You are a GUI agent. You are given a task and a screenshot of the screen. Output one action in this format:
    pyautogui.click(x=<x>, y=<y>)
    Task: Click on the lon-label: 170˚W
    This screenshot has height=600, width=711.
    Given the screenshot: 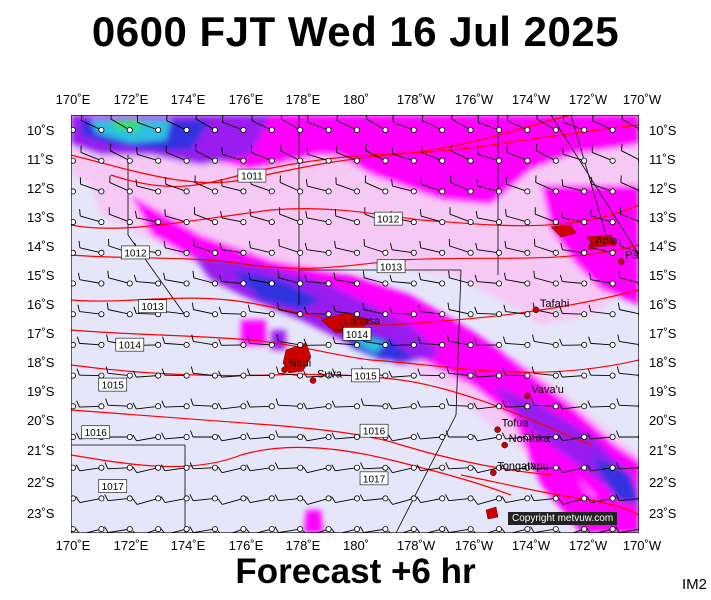 What is the action you would take?
    pyautogui.click(x=642, y=545)
    